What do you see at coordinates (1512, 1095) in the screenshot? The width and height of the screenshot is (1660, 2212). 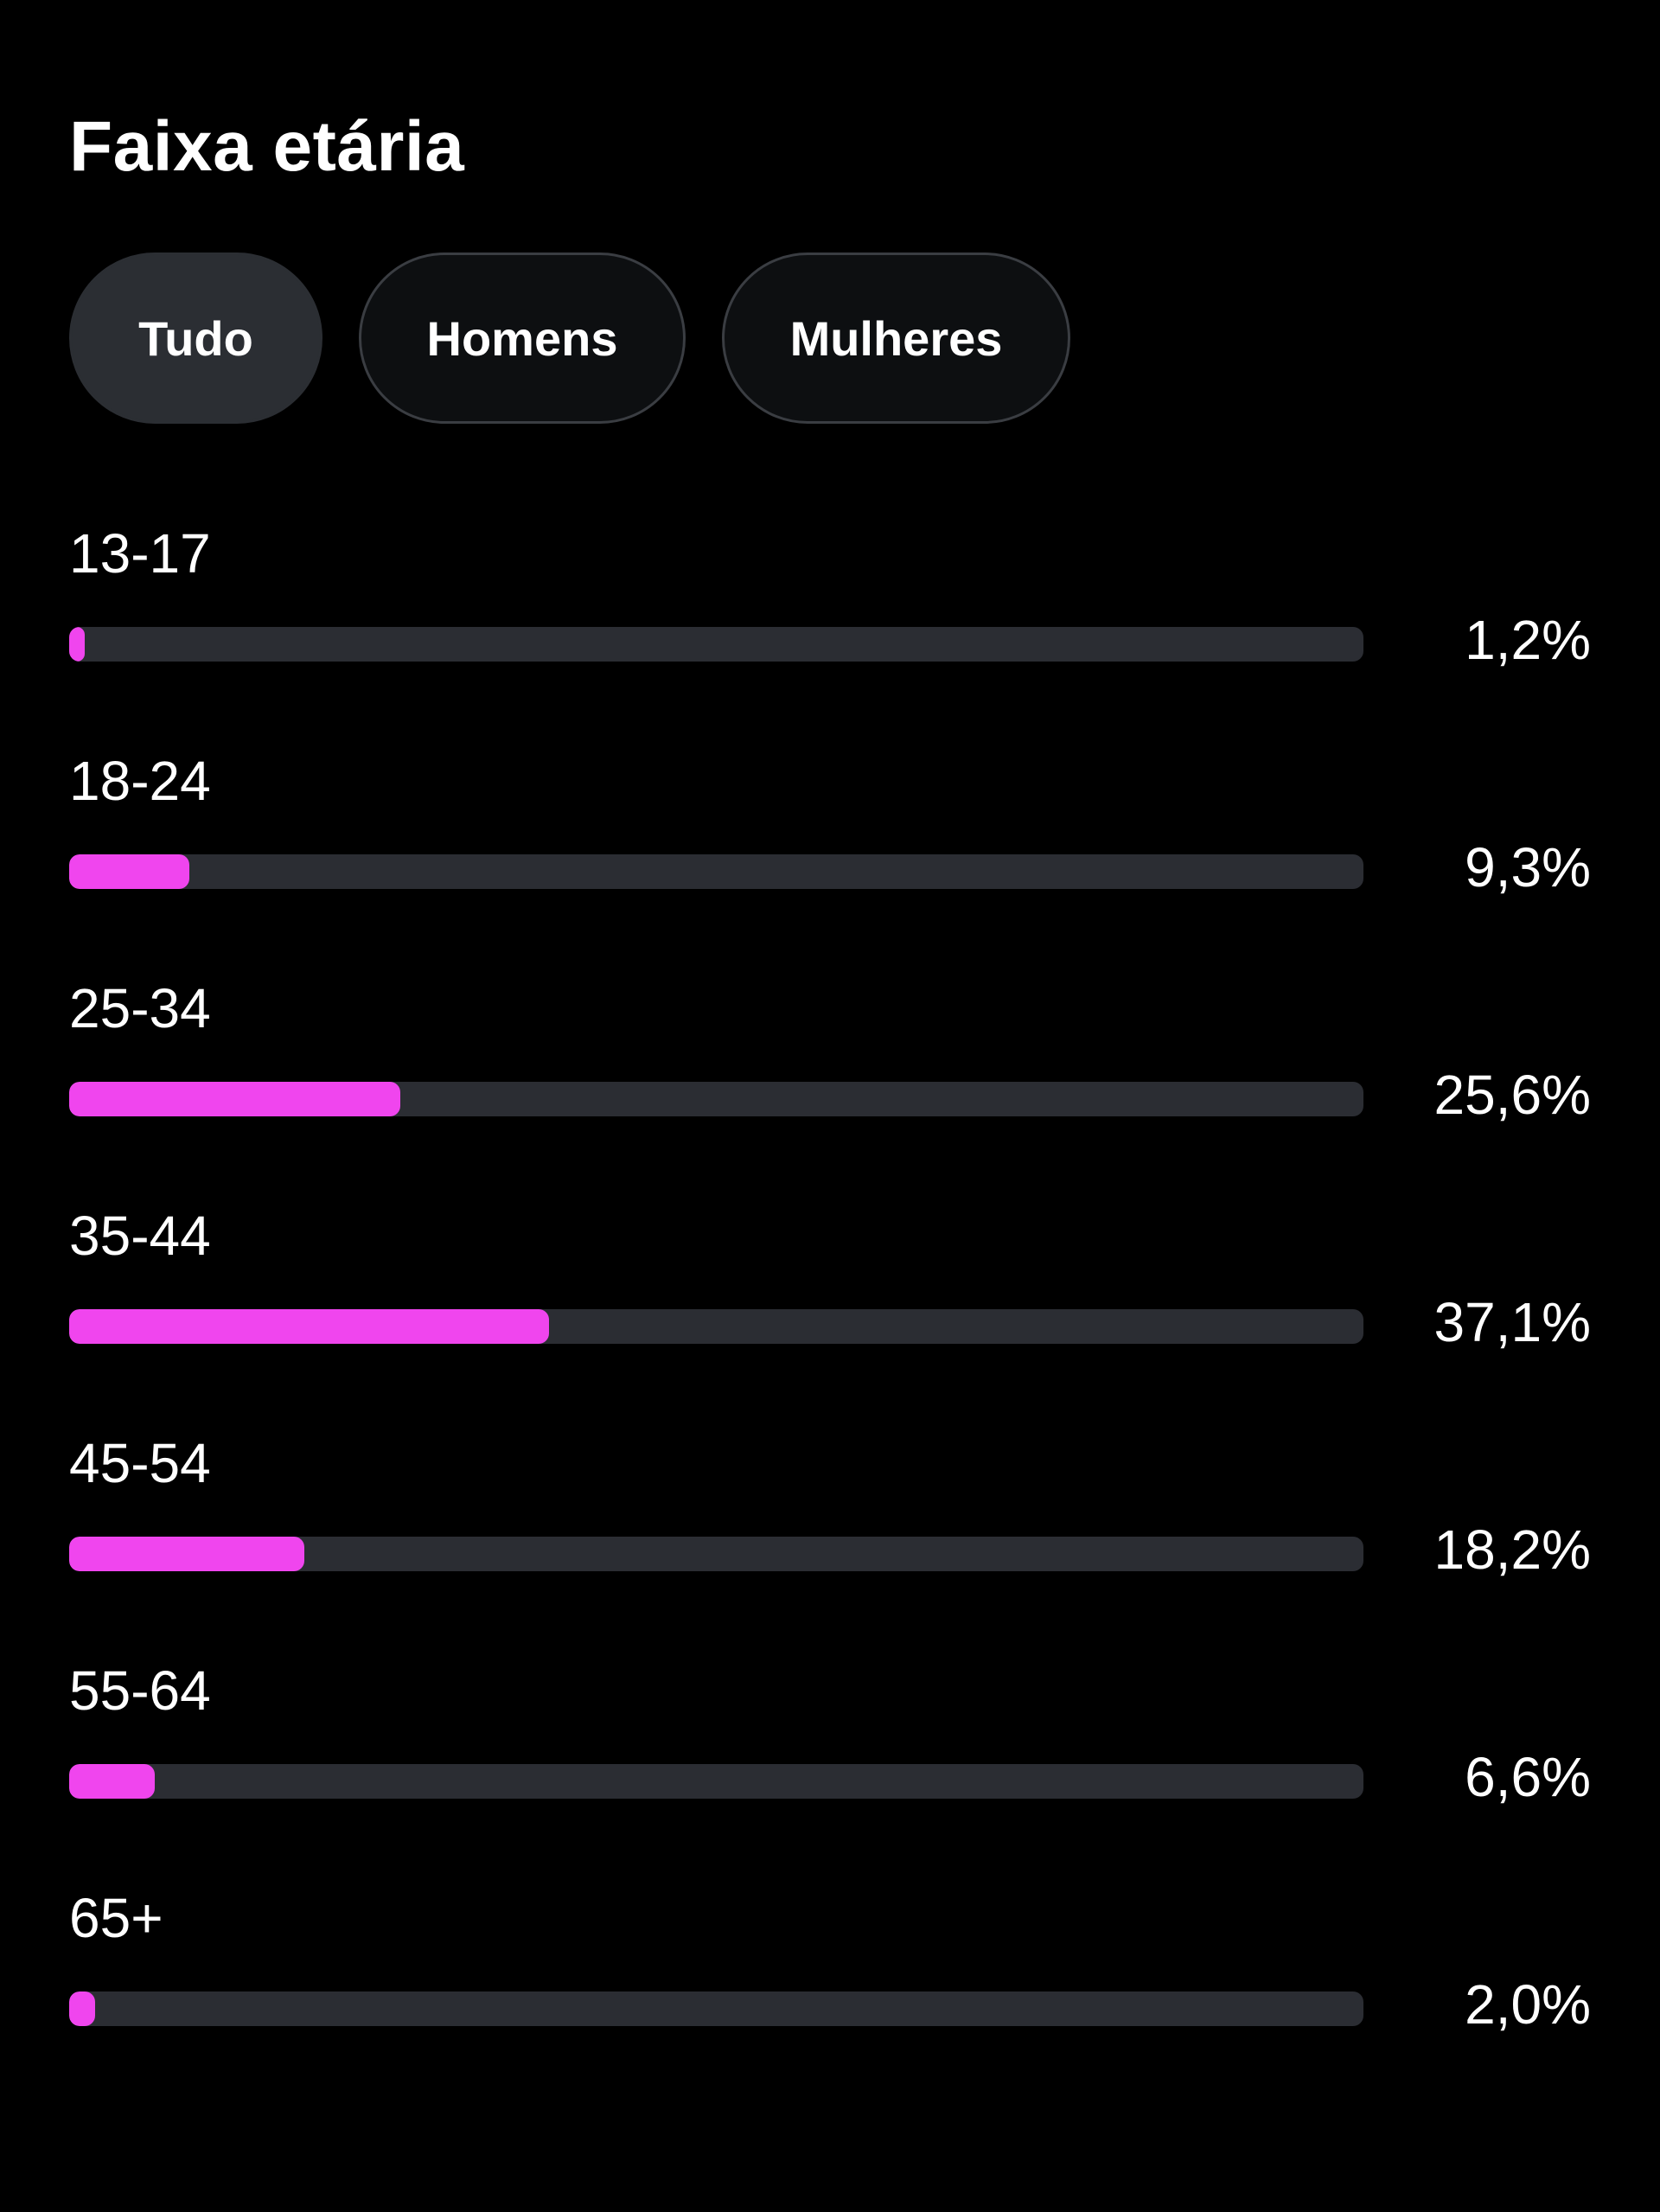 I see `percentage-value: 25,6%` at bounding box center [1512, 1095].